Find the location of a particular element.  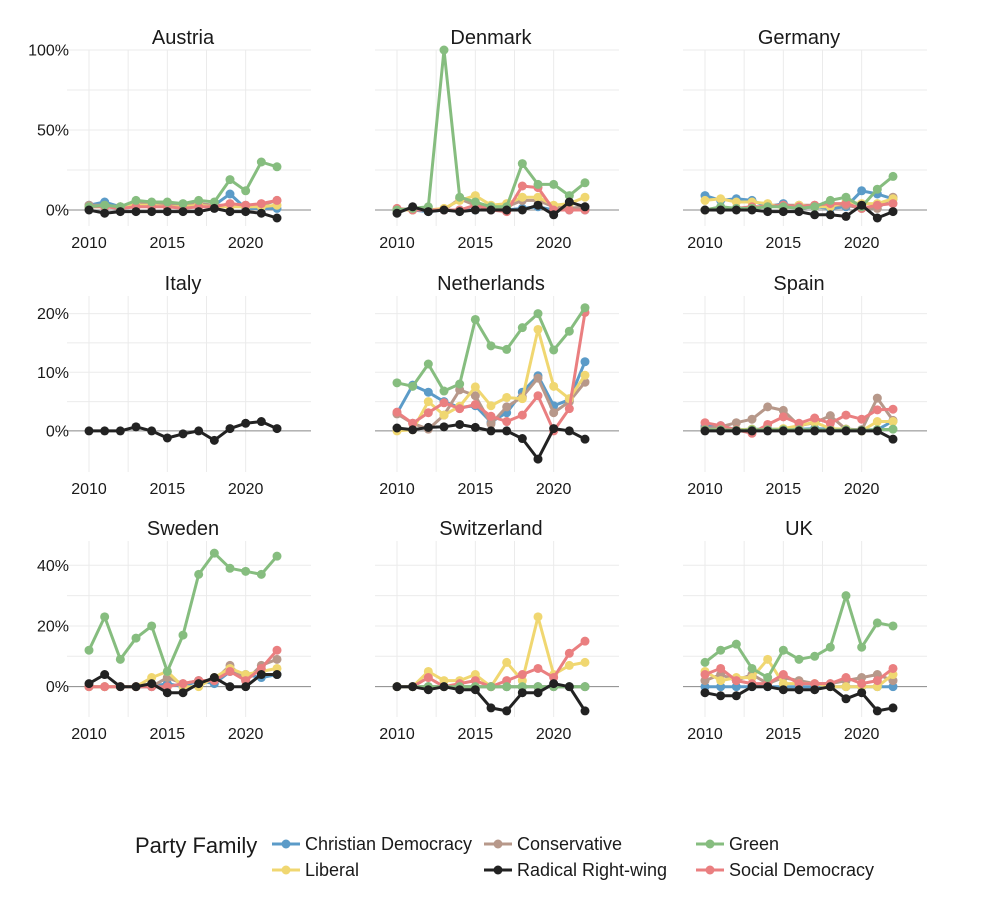

panel-spain: Spain 2010 2015 2020 is located at coordinates (805, 385).